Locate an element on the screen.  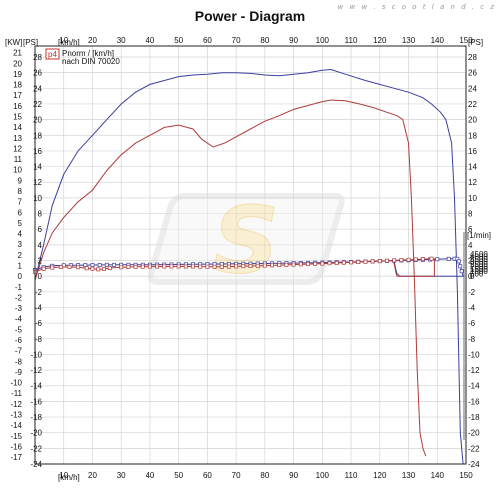
ps-tick-label-right: -10 is located at coordinates (474, 354).